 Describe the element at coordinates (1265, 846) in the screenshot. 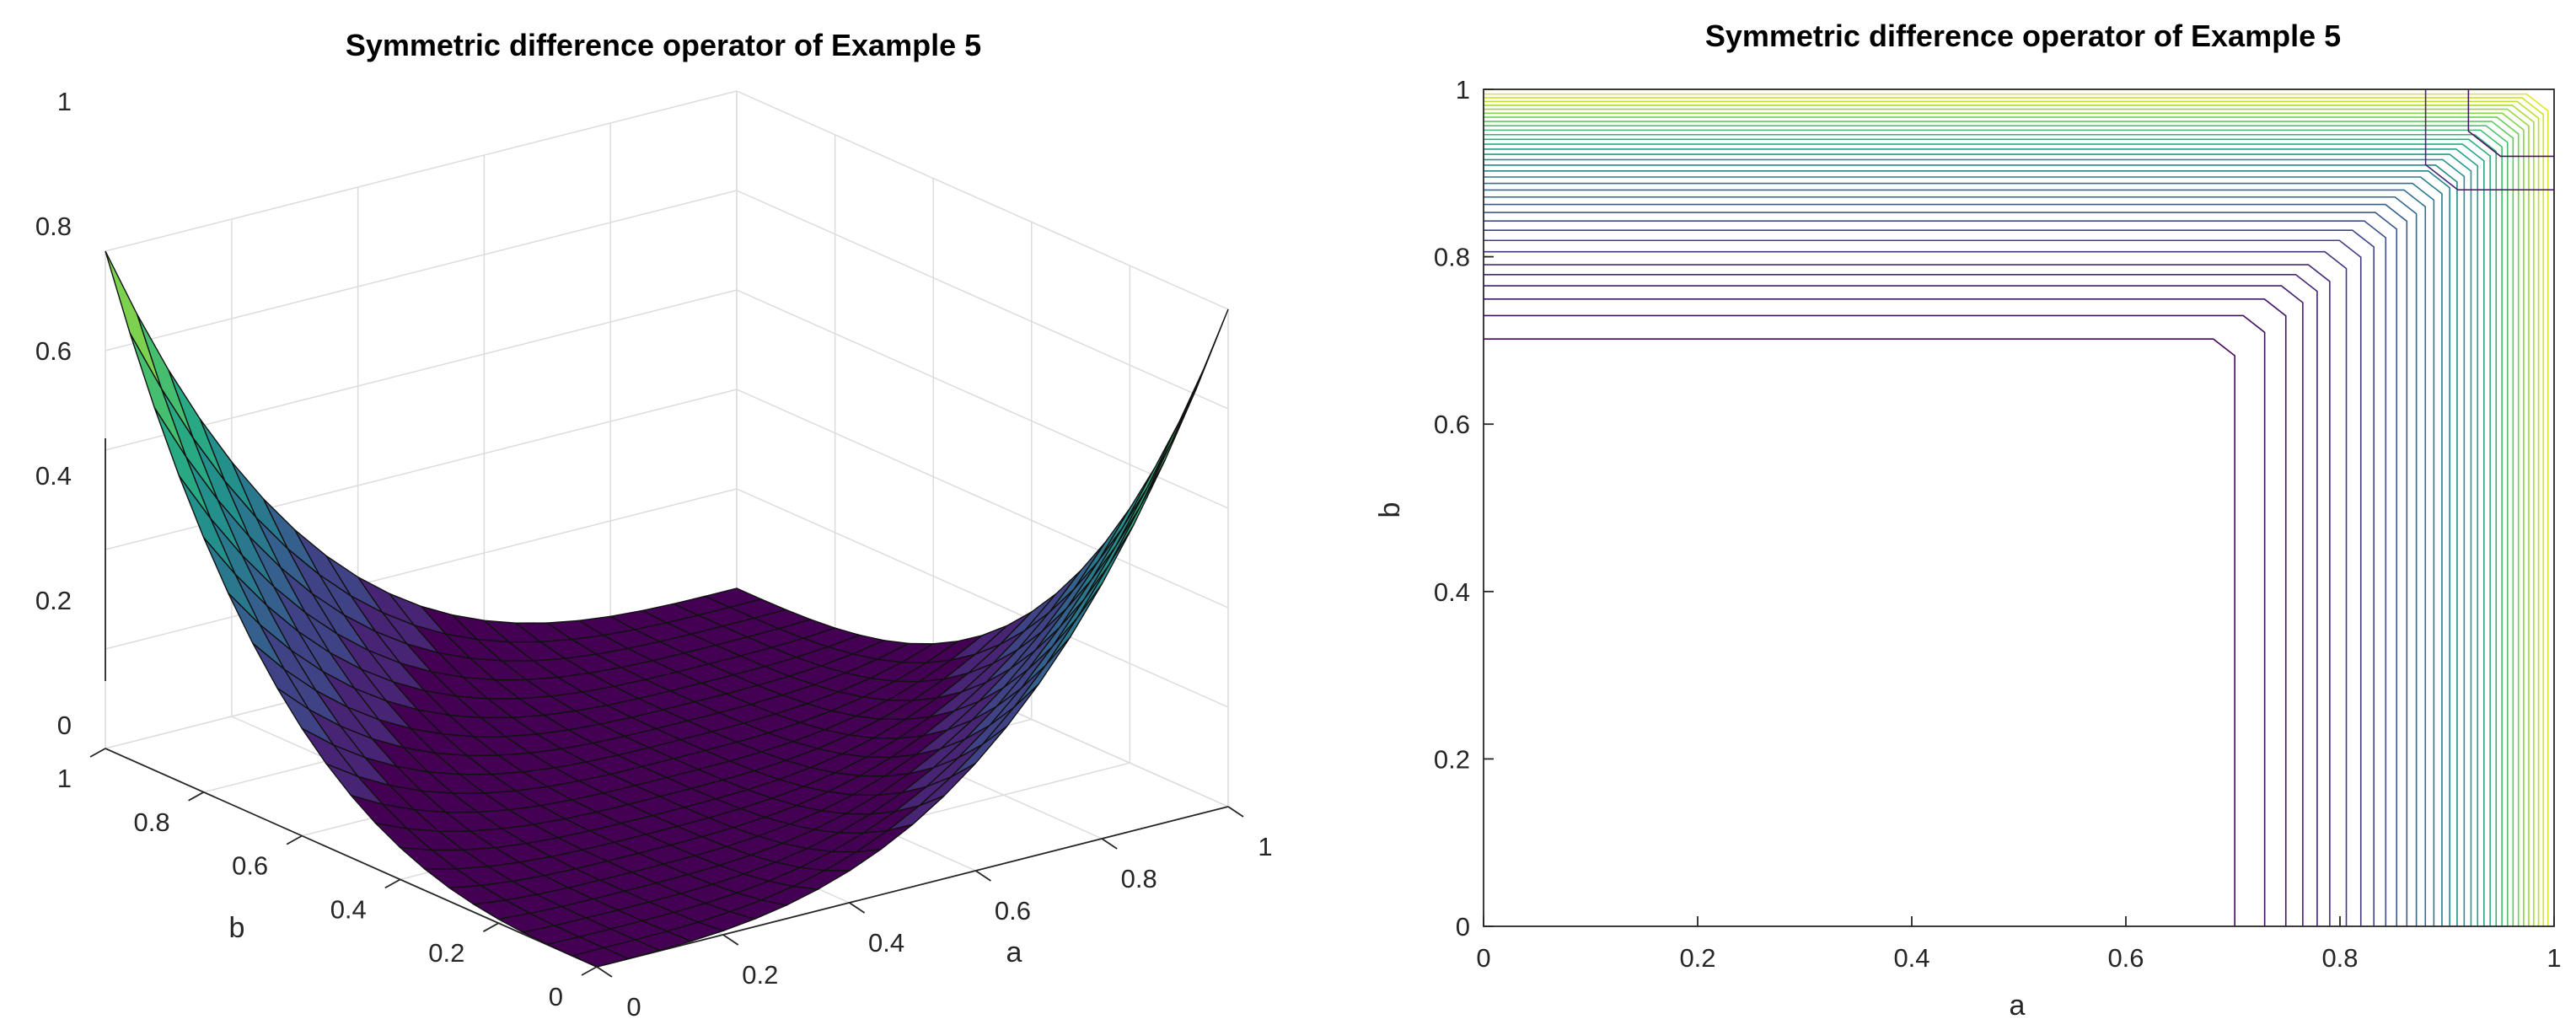

I see `surface-a-tick-label: 1` at that location.